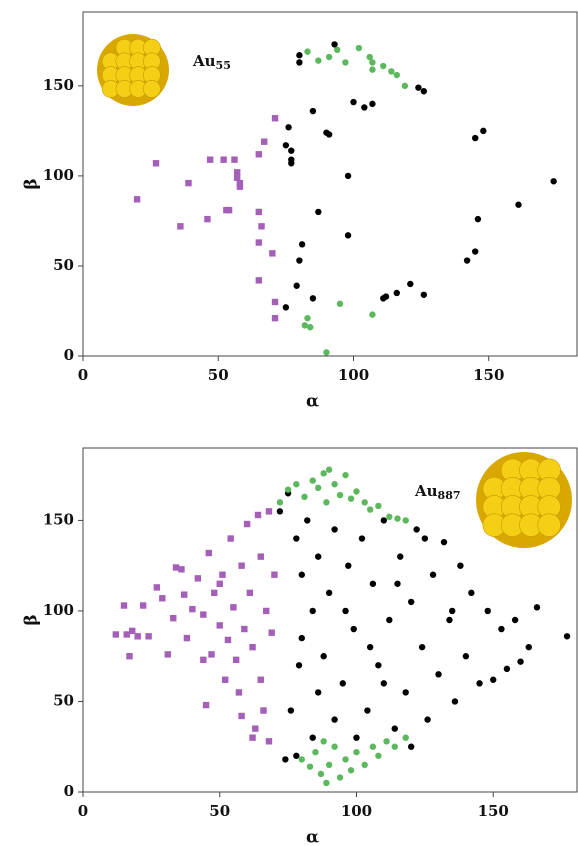  Describe the element at coordinates (58, 519) in the screenshot. I see `y-tick-label: 150` at that location.